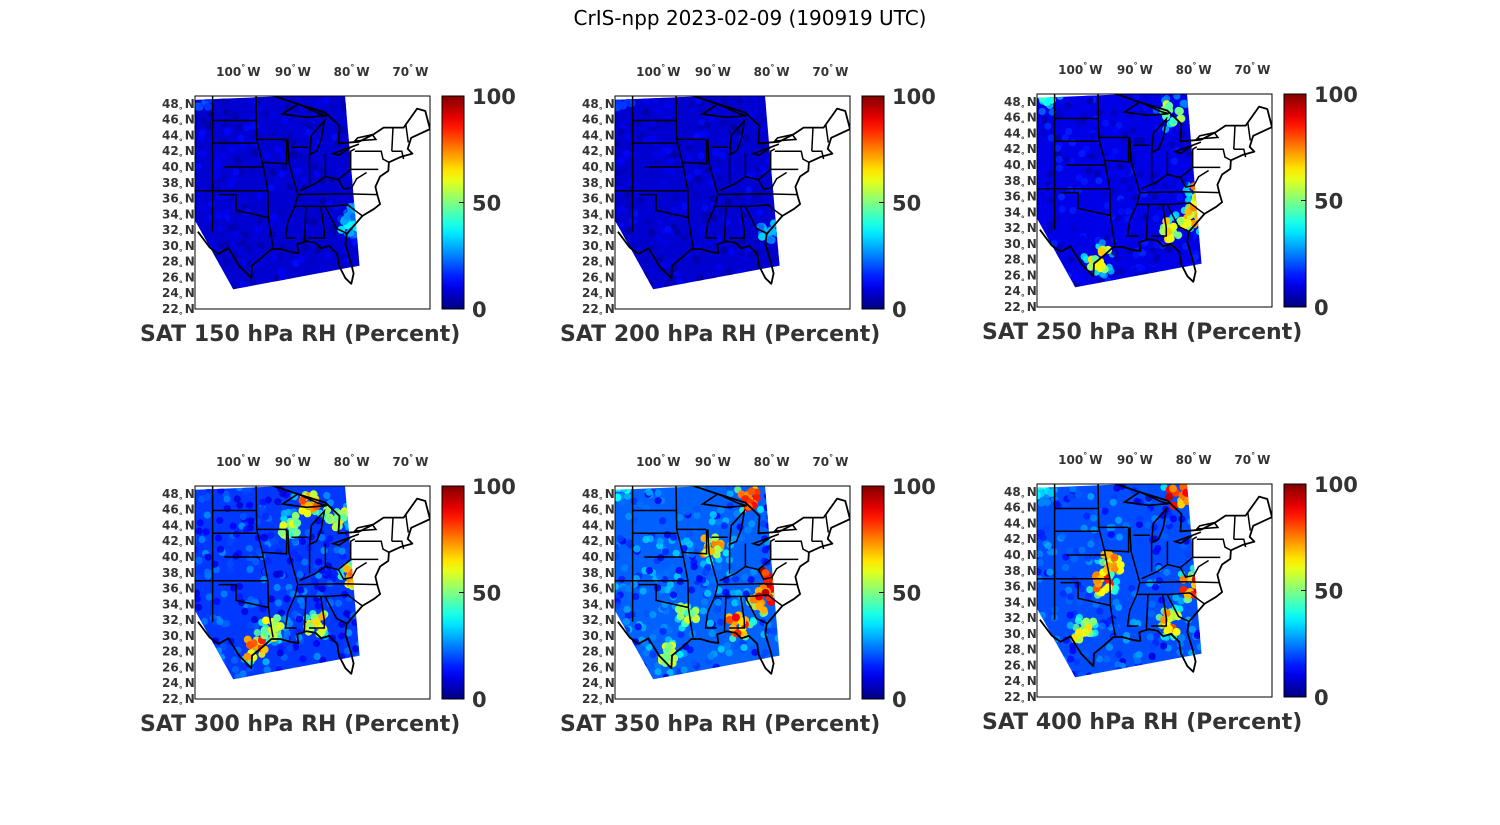 The width and height of the screenshot is (1500, 825). I want to click on lon-tick-label: 80° W, so click(1194, 459).